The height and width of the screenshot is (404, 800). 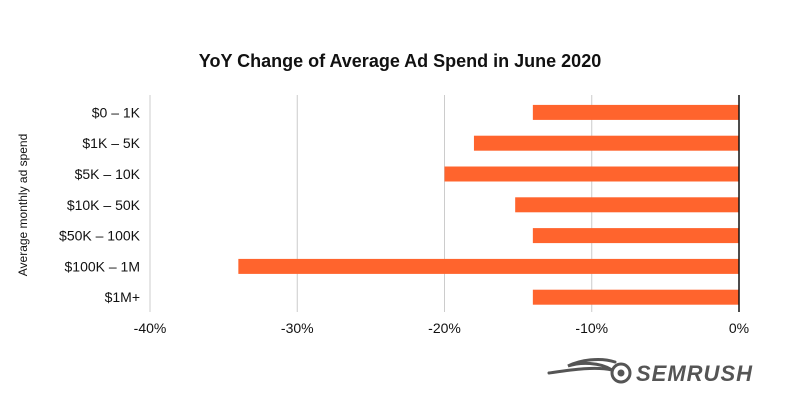 I want to click on x-tick-label: -40%, so click(x=150, y=328).